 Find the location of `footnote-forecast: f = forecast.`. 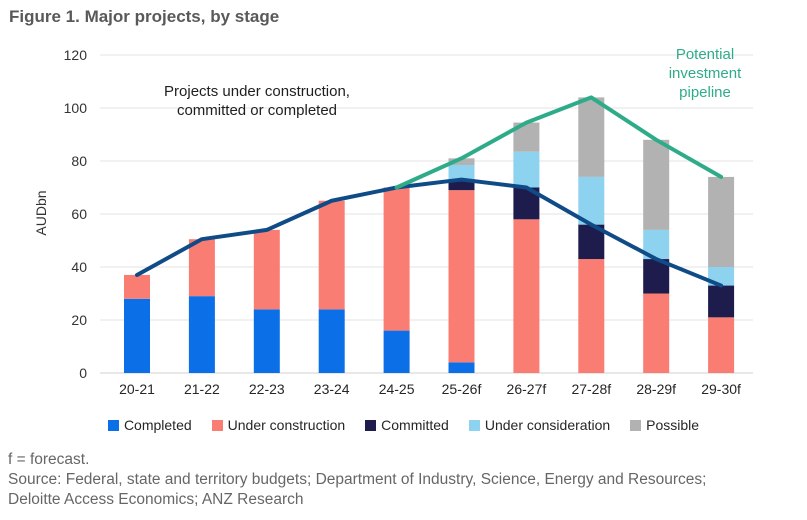

footnote-forecast: f = forecast. is located at coordinates (49, 459).